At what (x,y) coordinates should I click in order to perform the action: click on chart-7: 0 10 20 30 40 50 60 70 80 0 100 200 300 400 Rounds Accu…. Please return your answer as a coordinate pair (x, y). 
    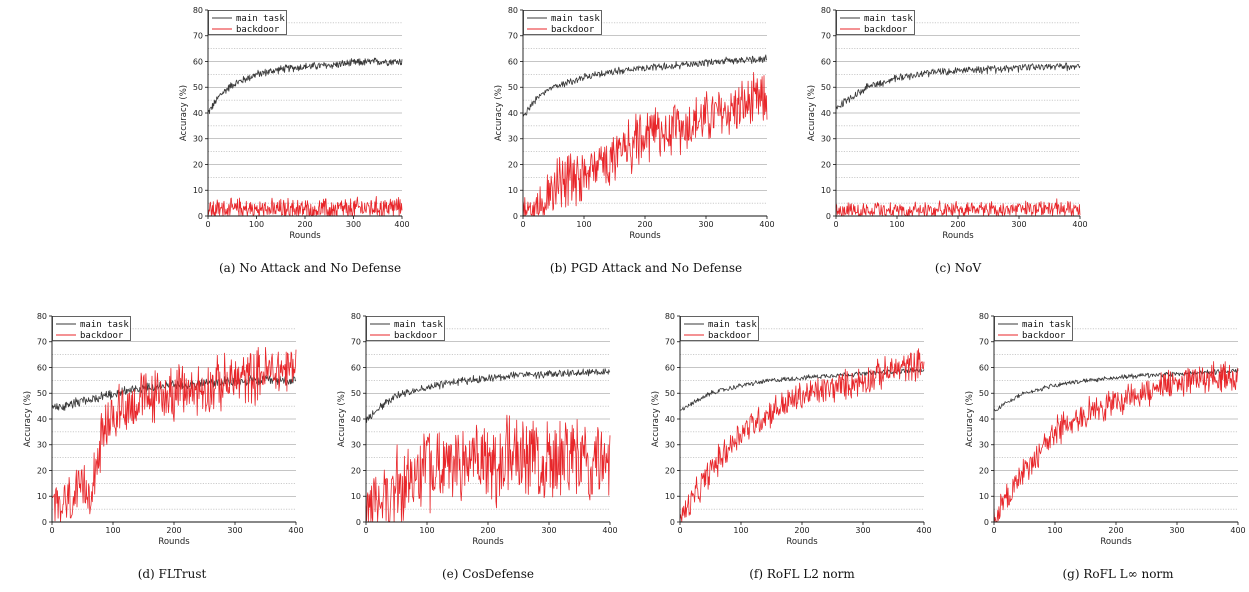
    Looking at the image, I should click on (1105, 446).